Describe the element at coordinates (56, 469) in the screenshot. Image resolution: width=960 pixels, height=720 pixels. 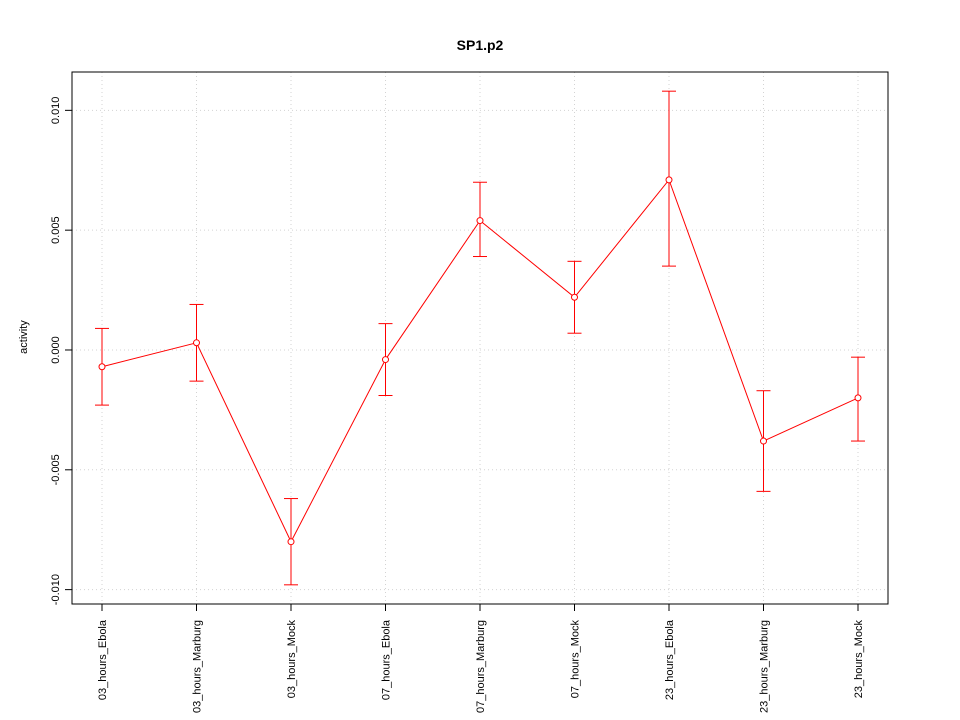
I see `y-tick-label: -0.005` at that location.